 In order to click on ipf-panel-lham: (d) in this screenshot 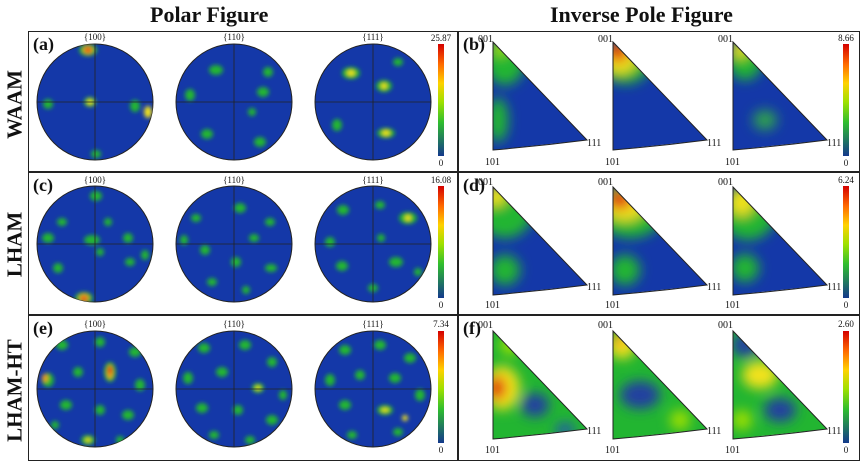, I will do `click(659, 243)`.